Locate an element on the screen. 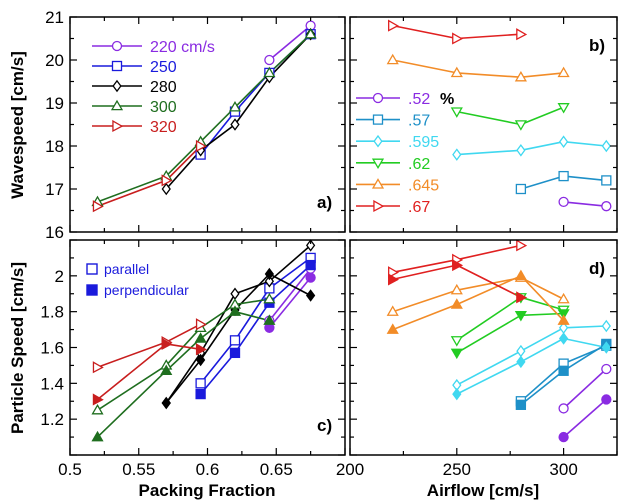  panel-c-xlabel: Packing Fraction is located at coordinates (207, 490).